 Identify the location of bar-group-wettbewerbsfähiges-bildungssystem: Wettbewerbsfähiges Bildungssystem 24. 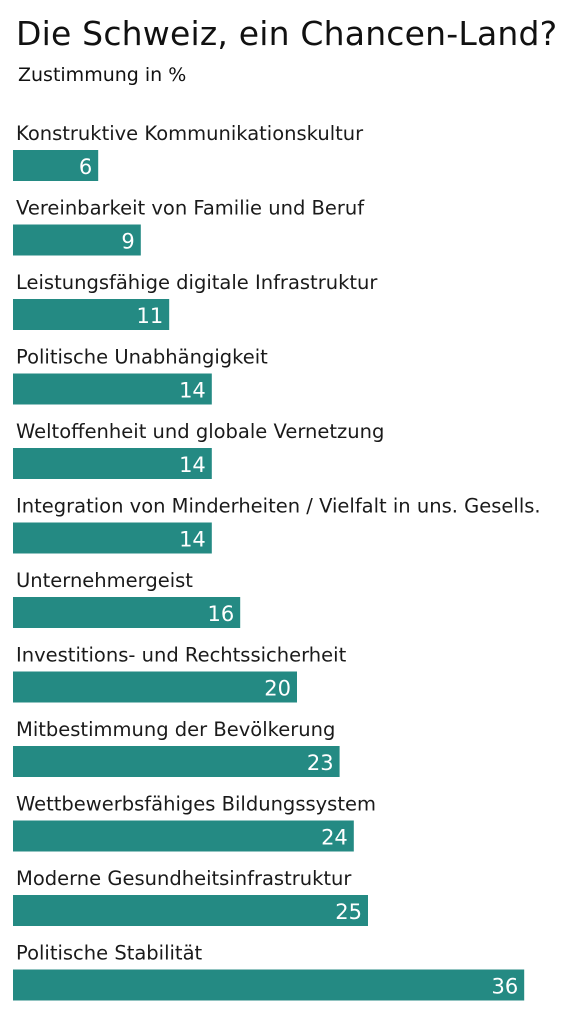
(194, 822).